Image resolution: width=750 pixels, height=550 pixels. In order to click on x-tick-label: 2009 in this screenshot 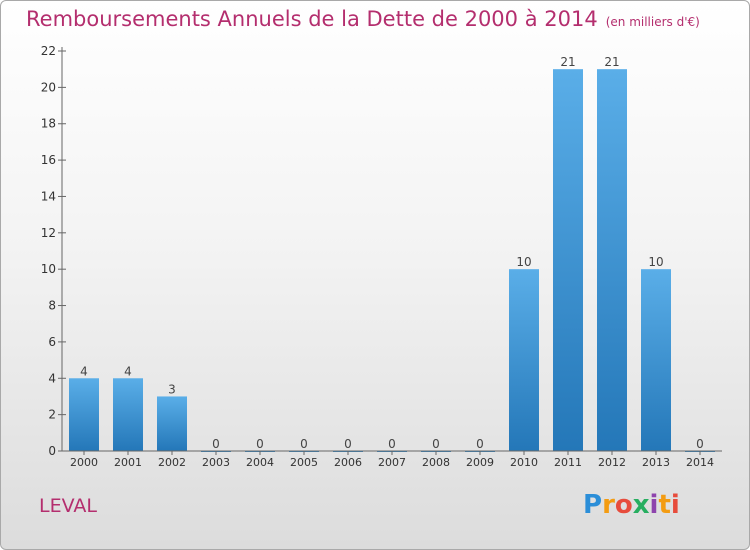, I will do `click(480, 462)`.